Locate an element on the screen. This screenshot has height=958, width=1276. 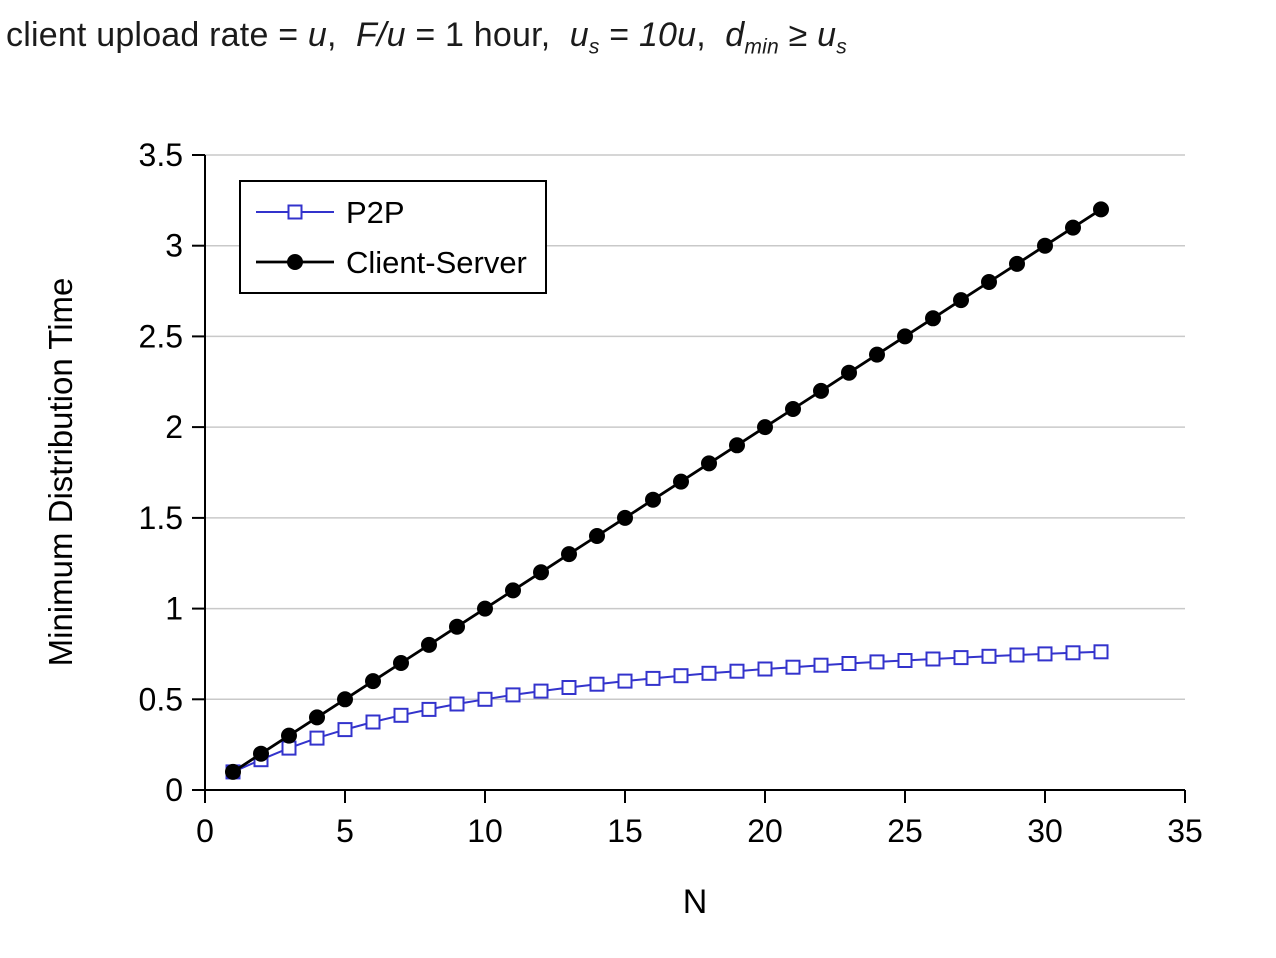
y-tick-label: 3.5 is located at coordinates (161, 155).